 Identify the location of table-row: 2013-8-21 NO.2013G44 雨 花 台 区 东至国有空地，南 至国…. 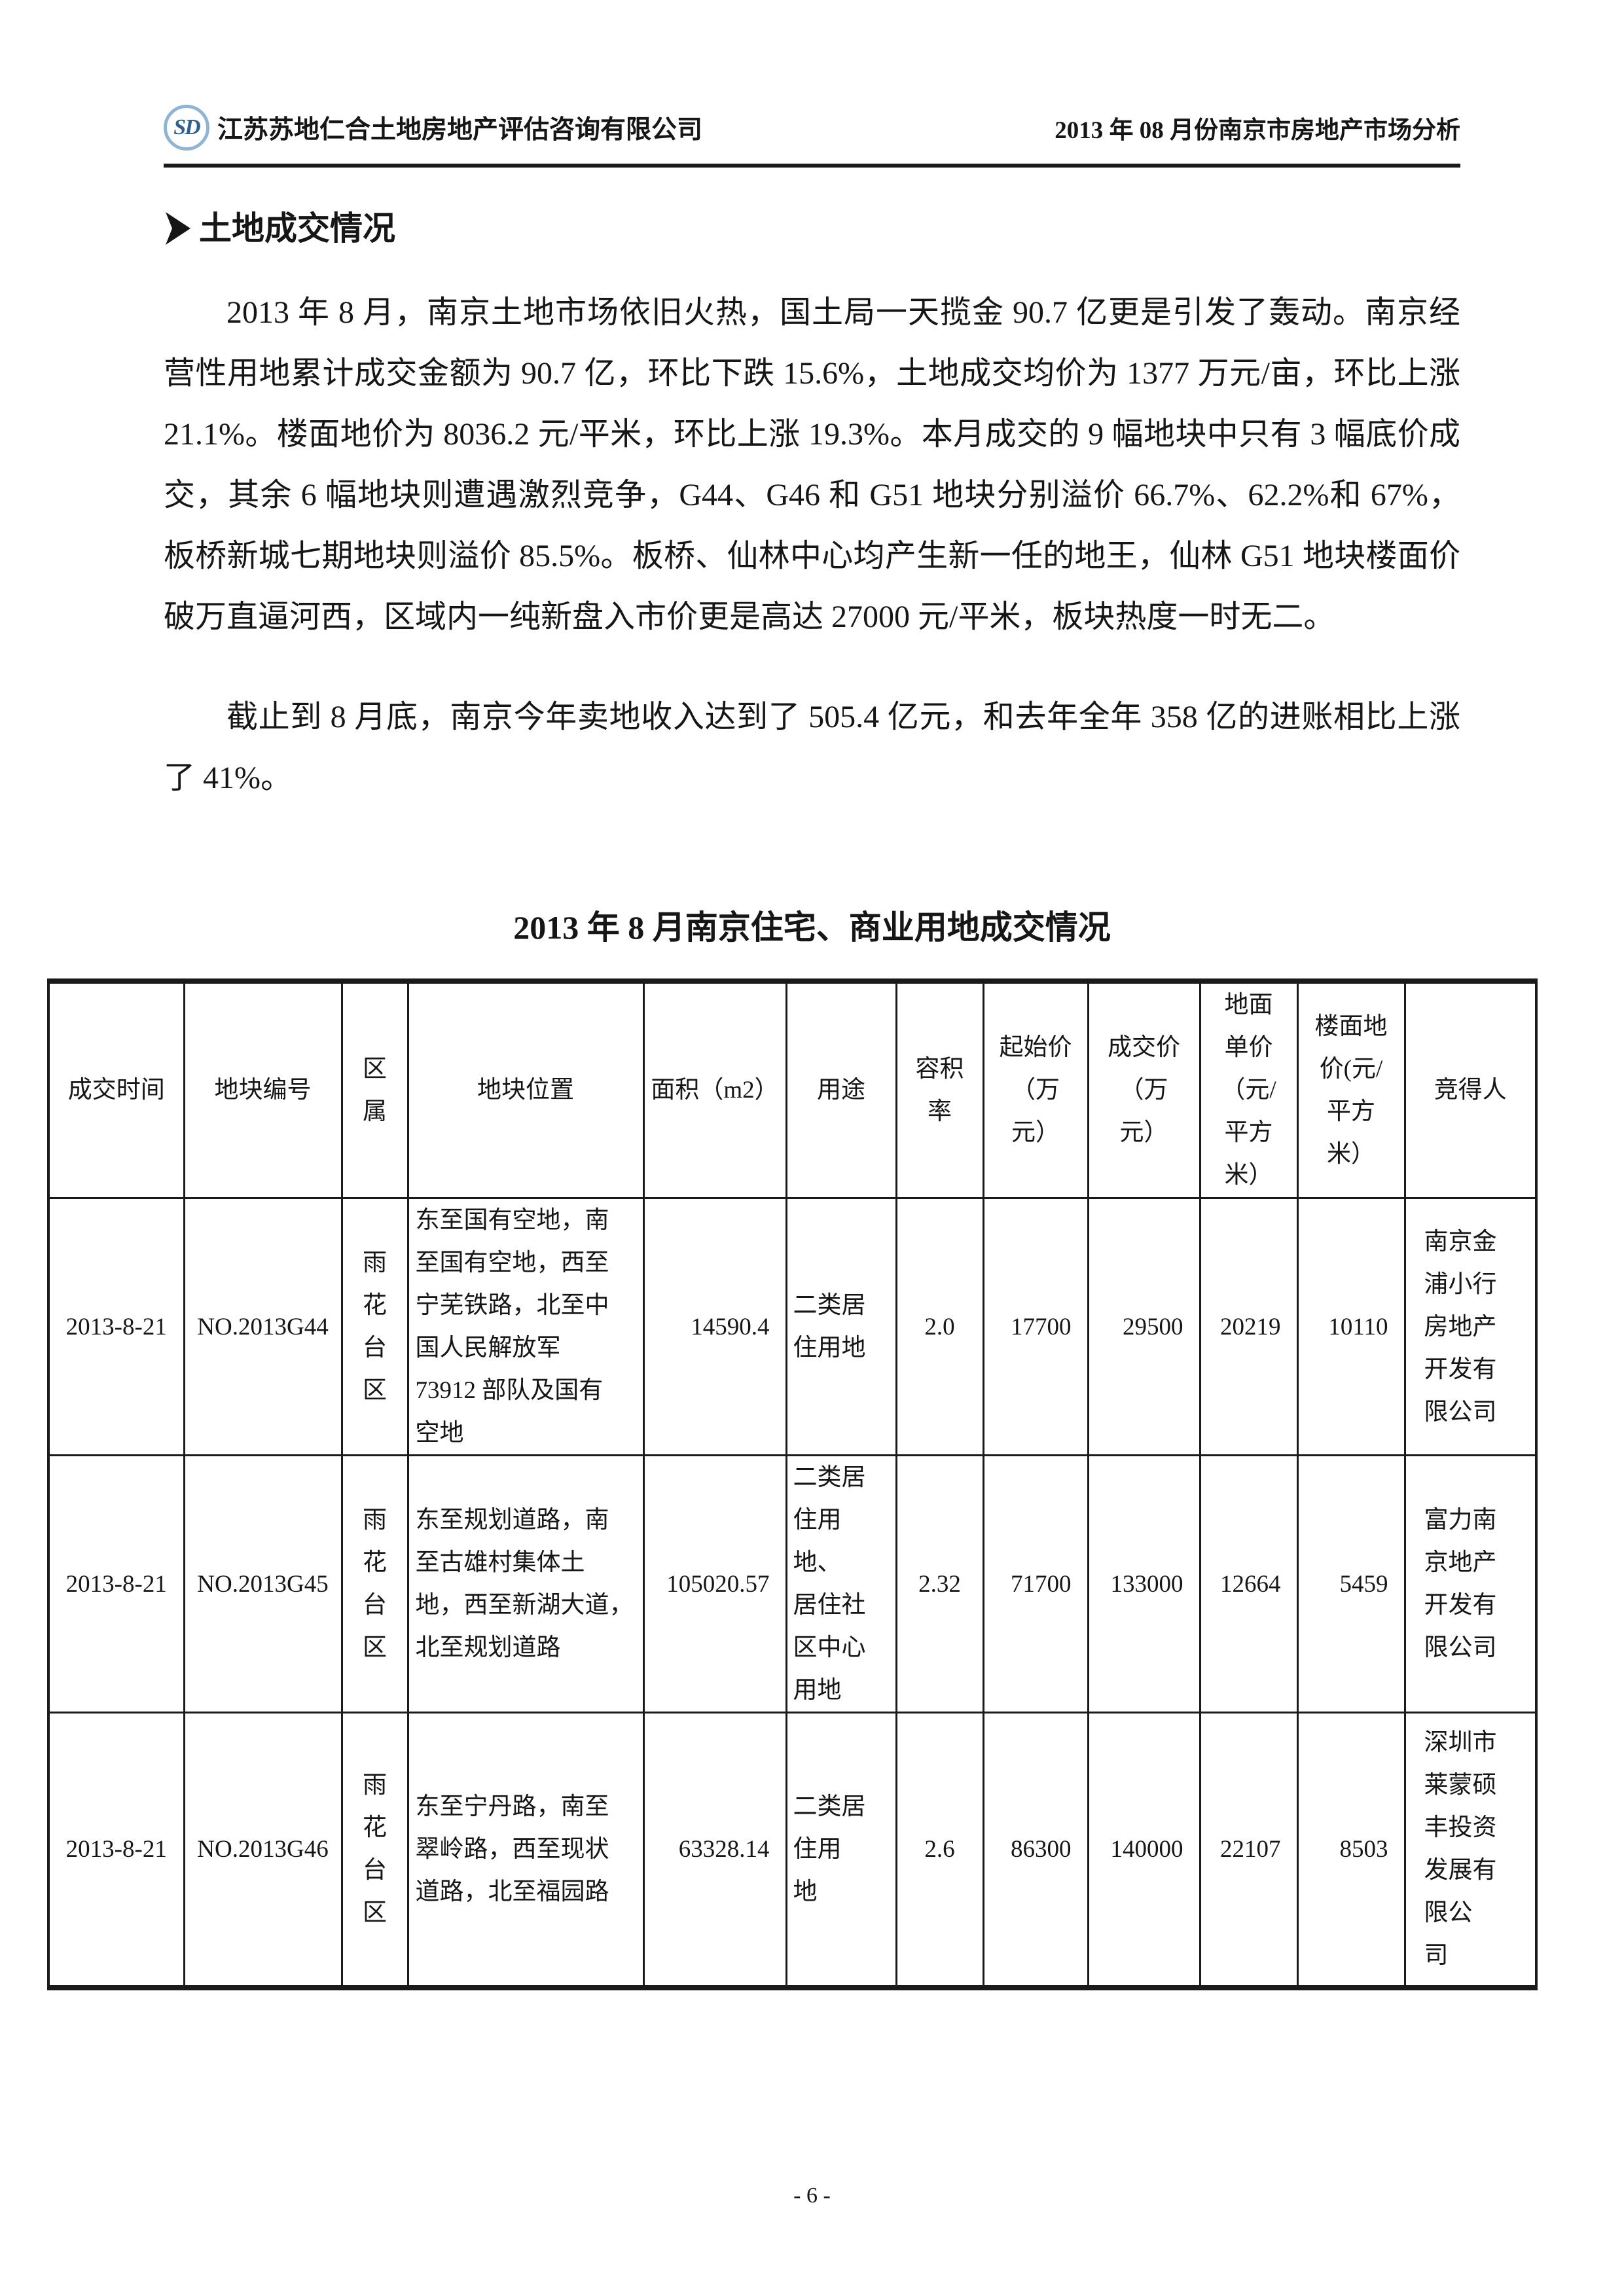
(793, 1326).